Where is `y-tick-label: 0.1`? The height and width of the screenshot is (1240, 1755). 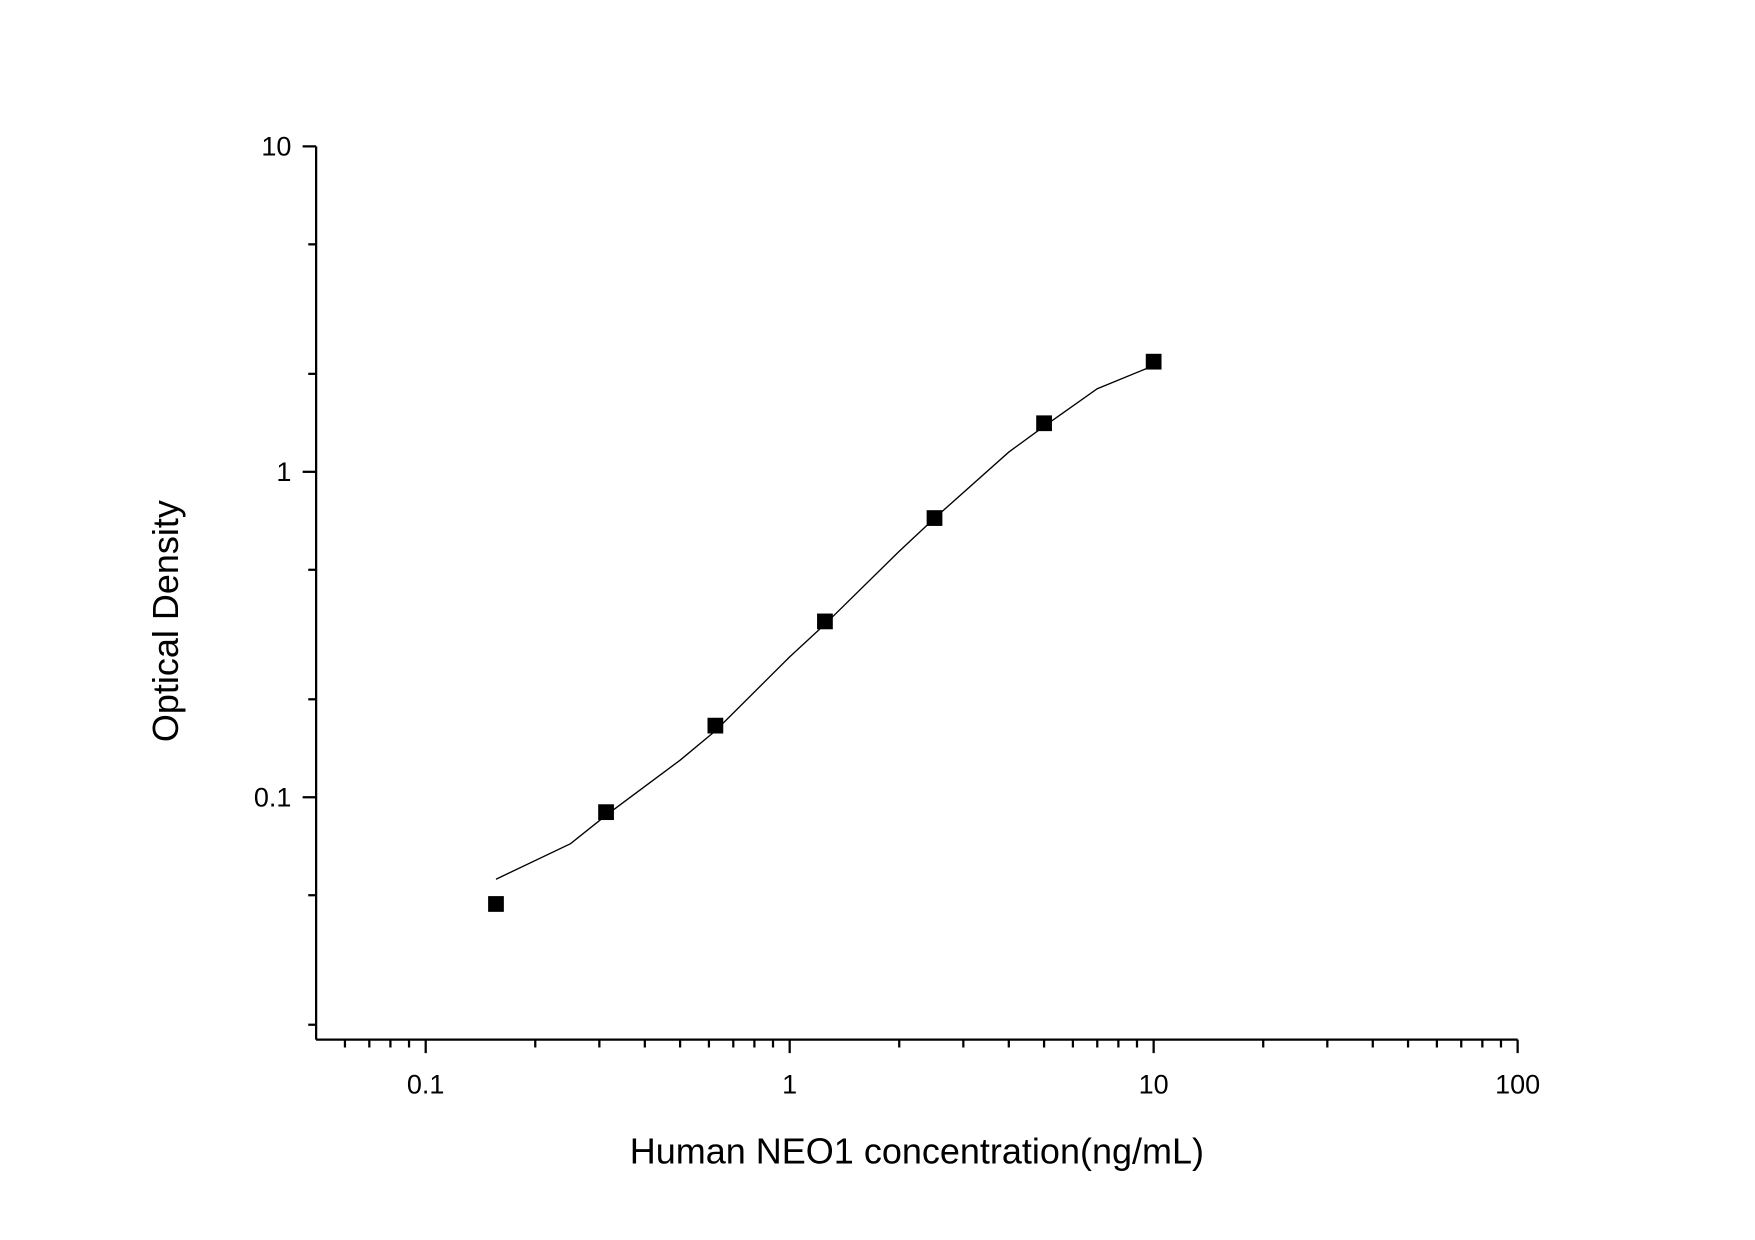 y-tick-label: 0.1 is located at coordinates (273, 797).